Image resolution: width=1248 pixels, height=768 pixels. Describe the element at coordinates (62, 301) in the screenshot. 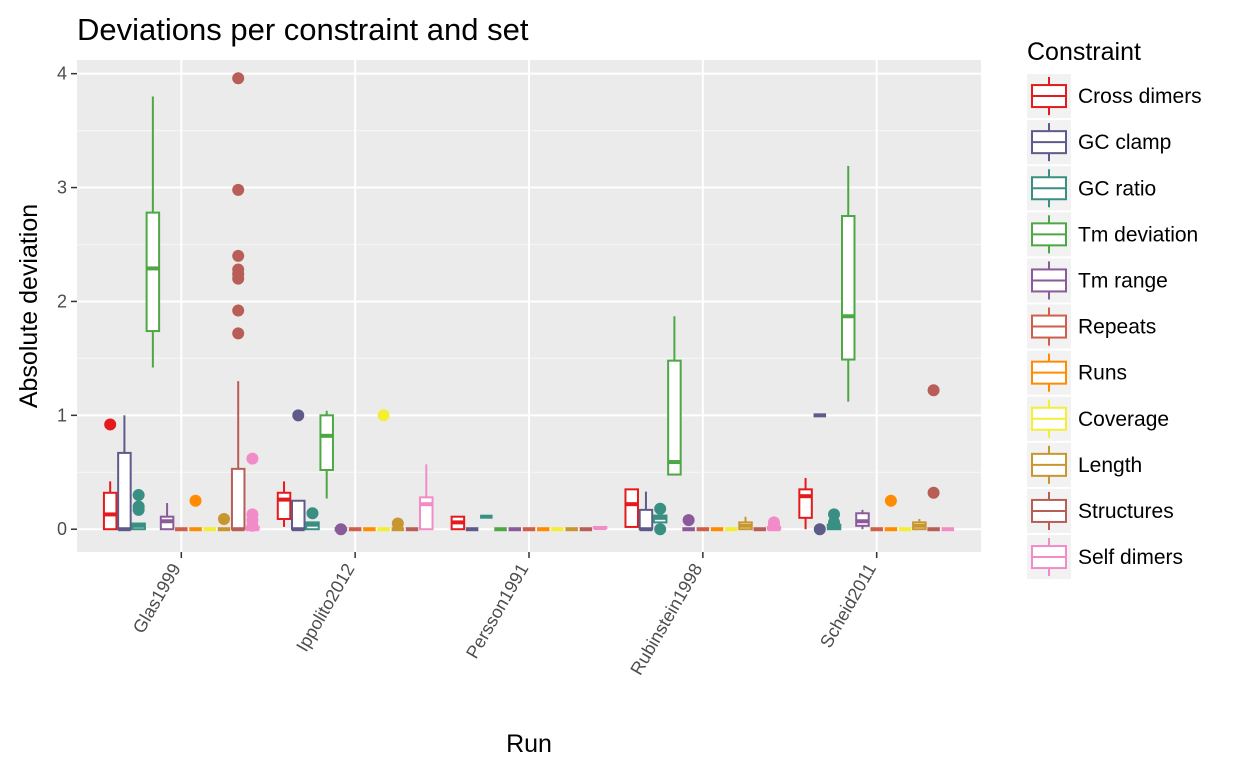

I see `y-tick-label: 2` at that location.